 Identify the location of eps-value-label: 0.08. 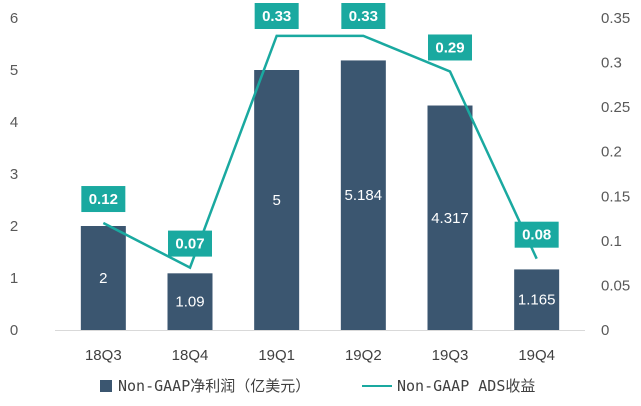
(536, 235).